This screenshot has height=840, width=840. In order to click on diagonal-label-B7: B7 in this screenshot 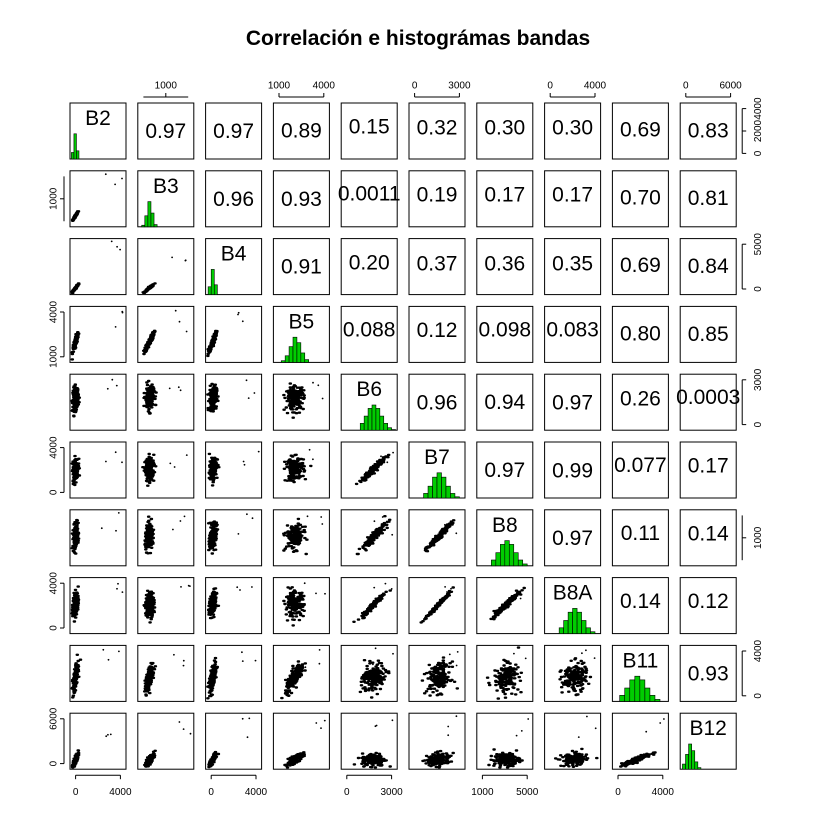, I will do `click(437, 457)`.